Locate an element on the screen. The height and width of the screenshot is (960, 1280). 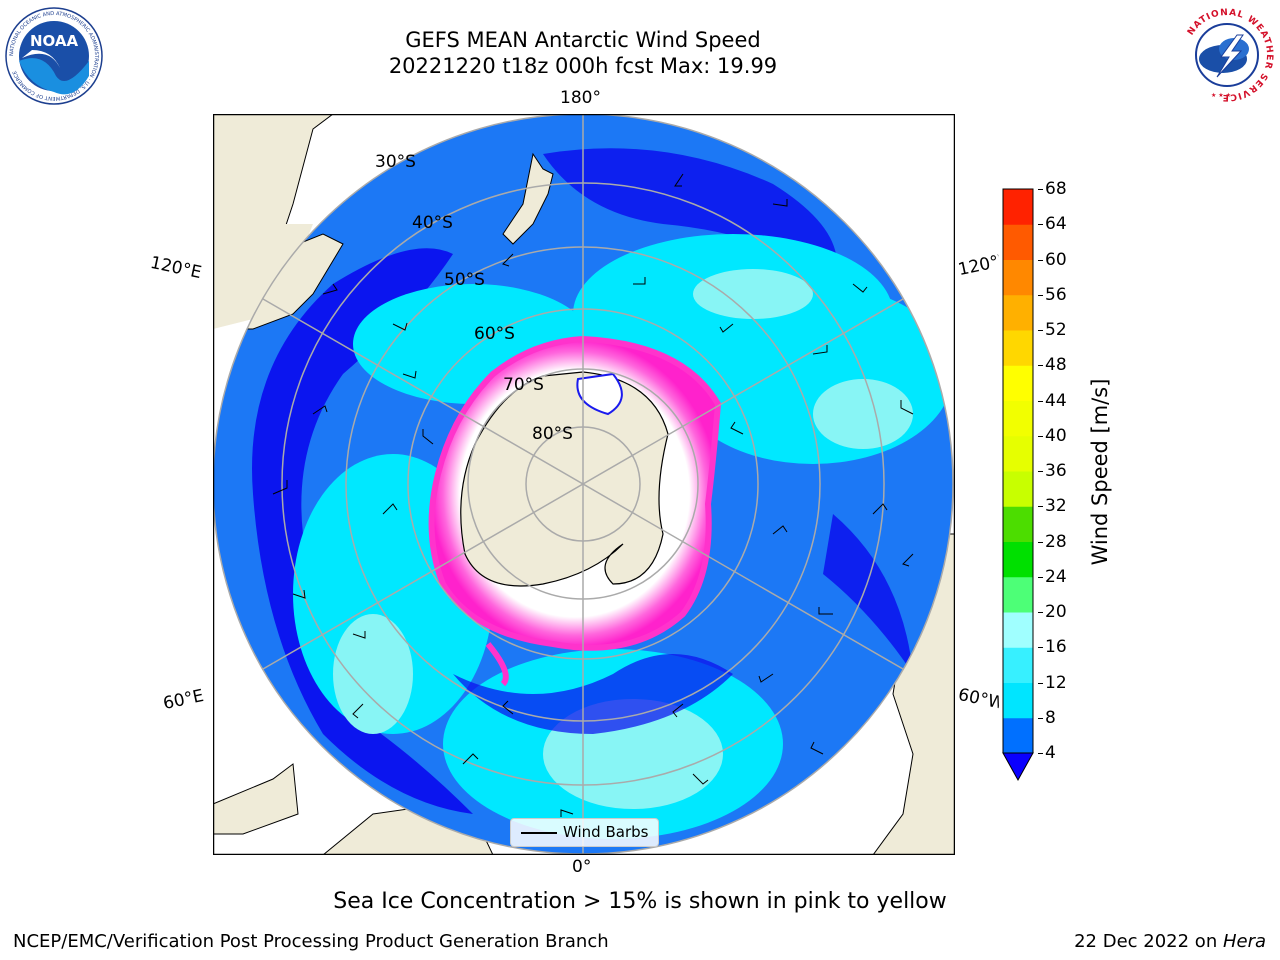
colorbar is located at coordinates (1018, 485).